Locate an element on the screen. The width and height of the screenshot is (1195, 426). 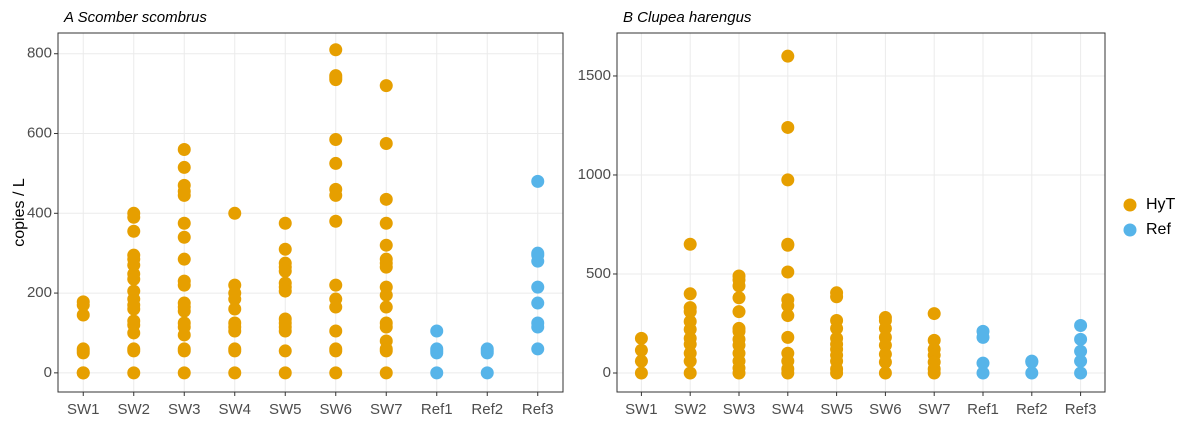
y-tick-label: 500 is located at coordinates (598, 273).